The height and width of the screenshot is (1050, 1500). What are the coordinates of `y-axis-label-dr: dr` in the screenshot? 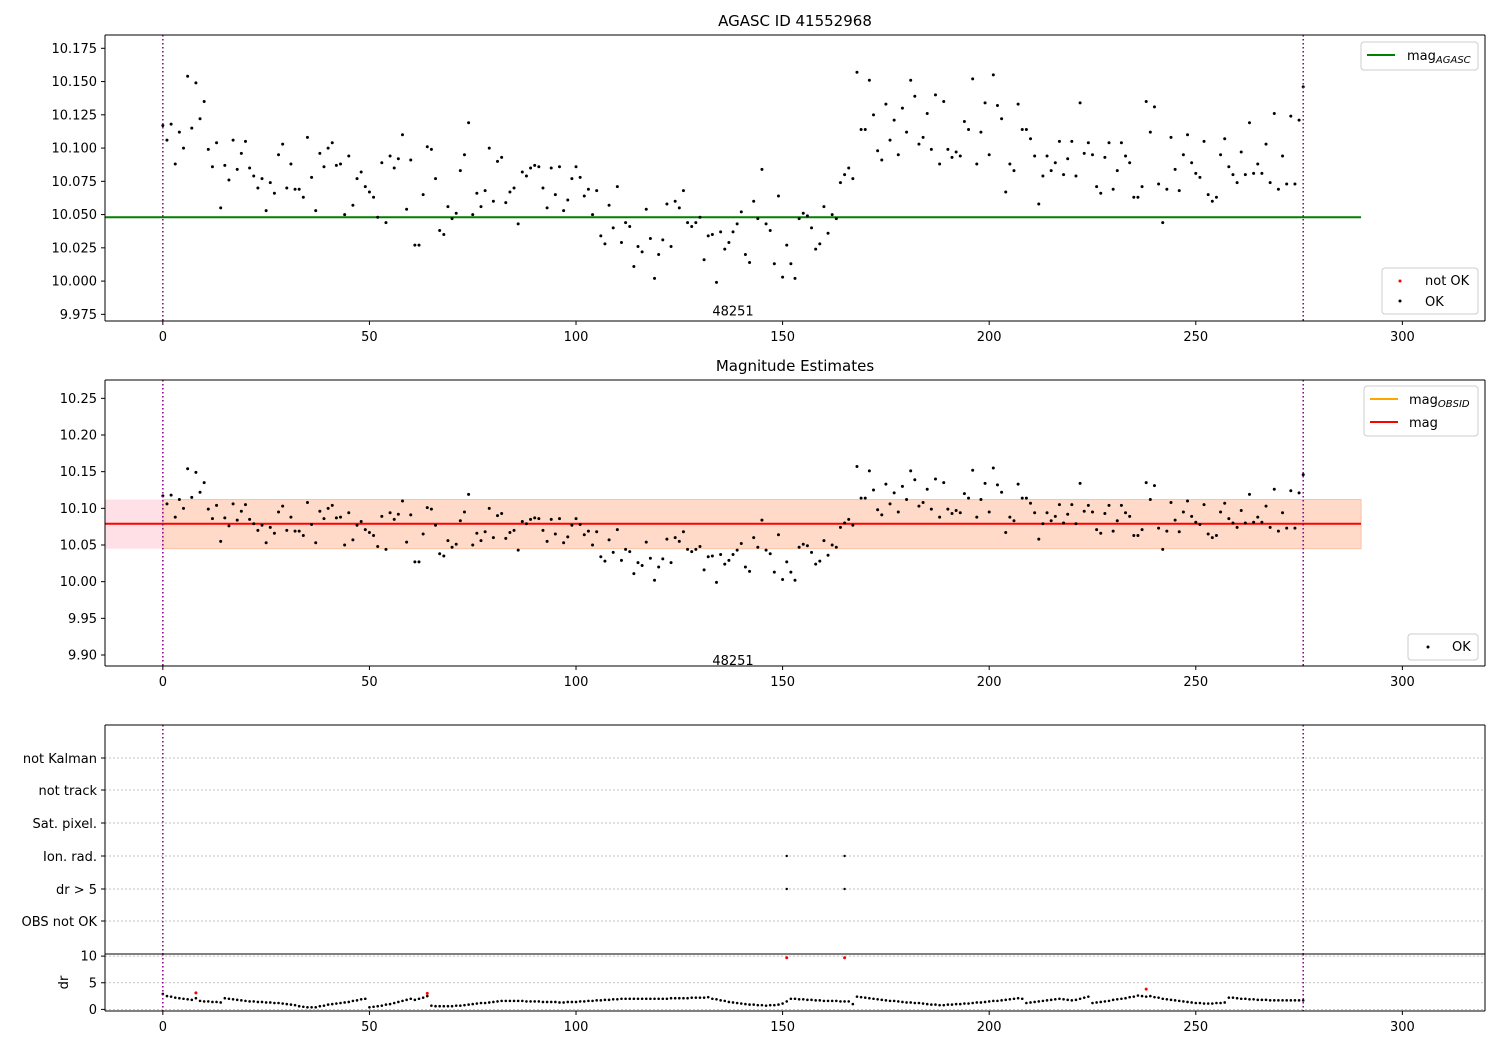 It's located at (64, 982).